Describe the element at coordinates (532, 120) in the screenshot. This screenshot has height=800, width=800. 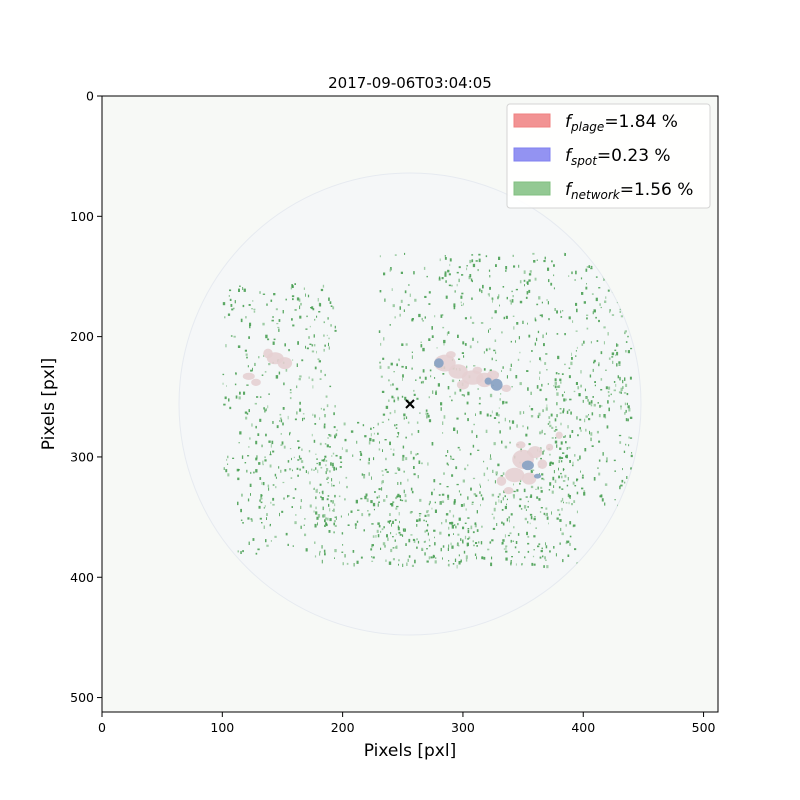
I see `legend-swatch-plage` at that location.